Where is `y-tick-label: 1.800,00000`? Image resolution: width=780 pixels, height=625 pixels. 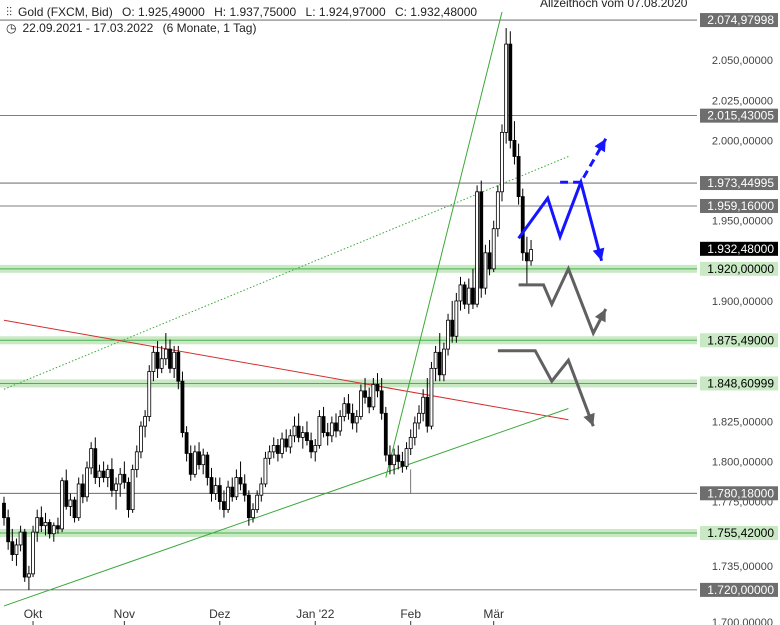 y-tick-label: 1.800,00000 is located at coordinates (742, 462).